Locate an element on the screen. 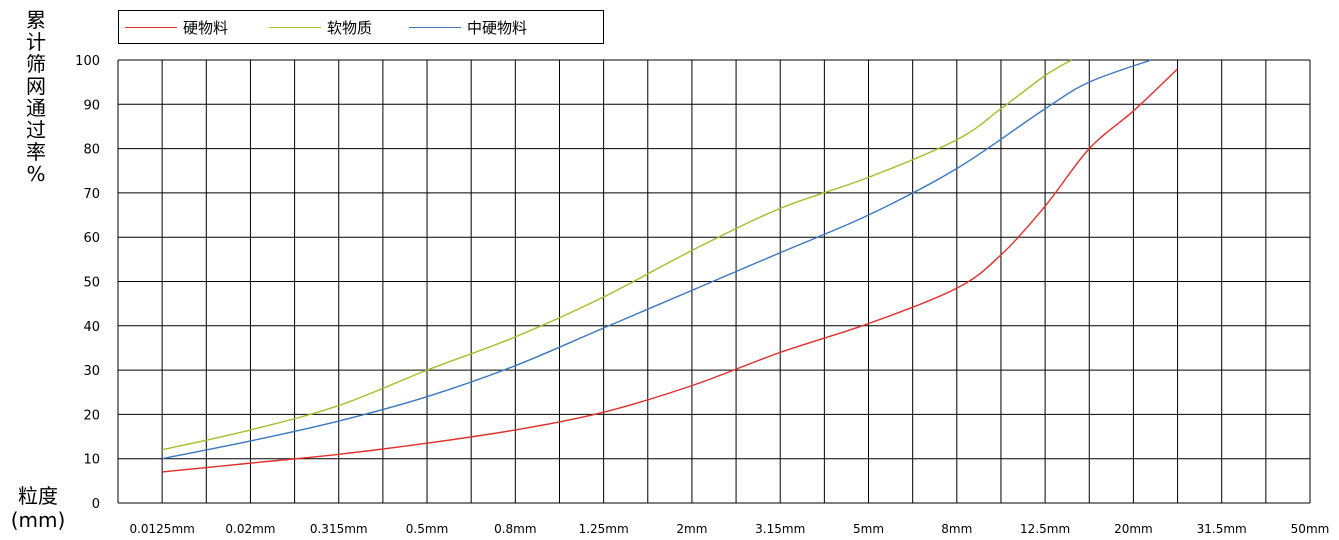  y-tick-label: 70 is located at coordinates (91, 194).